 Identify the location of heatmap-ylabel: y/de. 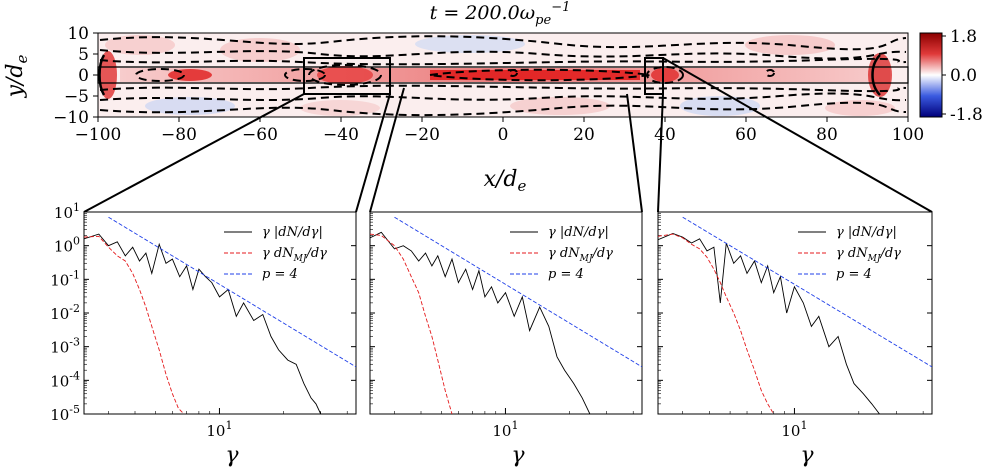
(17, 76).